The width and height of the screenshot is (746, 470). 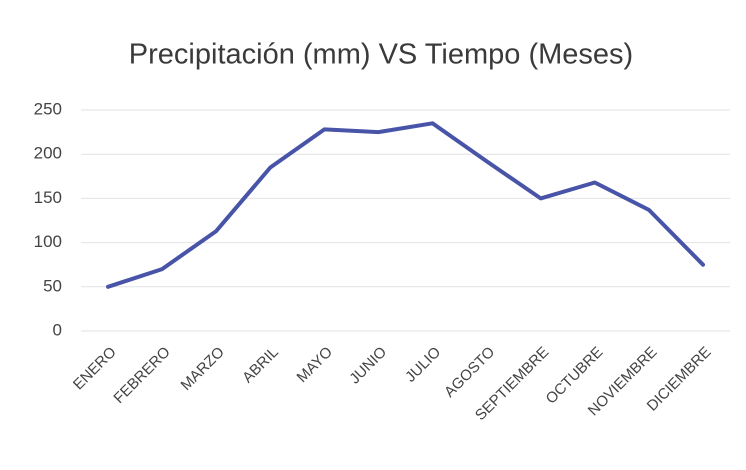 I want to click on y-tick-label: 200, so click(x=48, y=153).